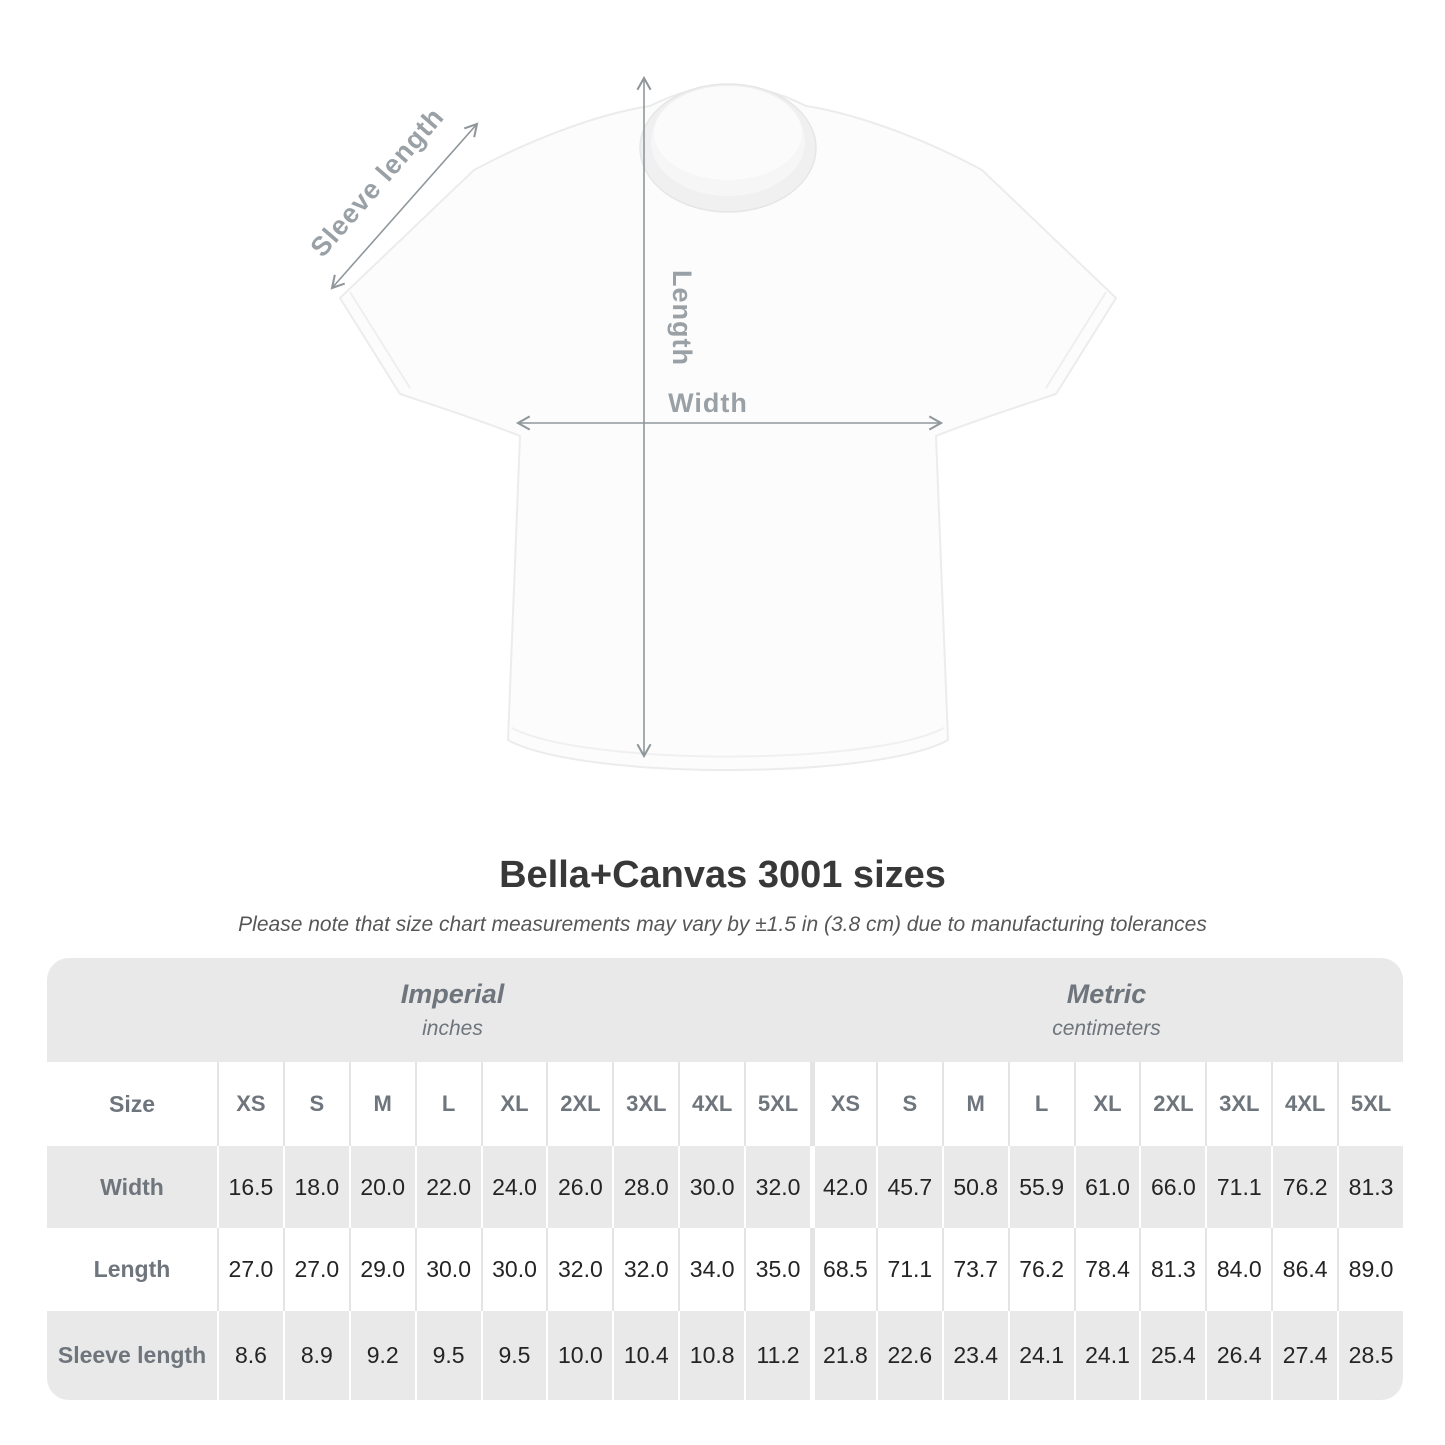 This screenshot has width=1445, height=1445. What do you see at coordinates (1106, 1269) in the screenshot?
I see `measurement-value: 78.4` at bounding box center [1106, 1269].